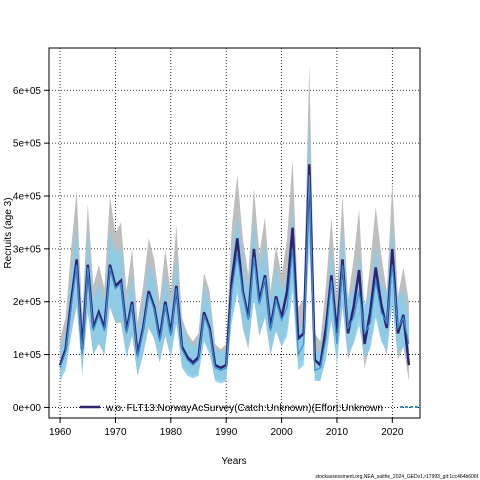 The height and width of the screenshot is (480, 480). I want to click on x-tick-label: 2000, so click(281, 432).